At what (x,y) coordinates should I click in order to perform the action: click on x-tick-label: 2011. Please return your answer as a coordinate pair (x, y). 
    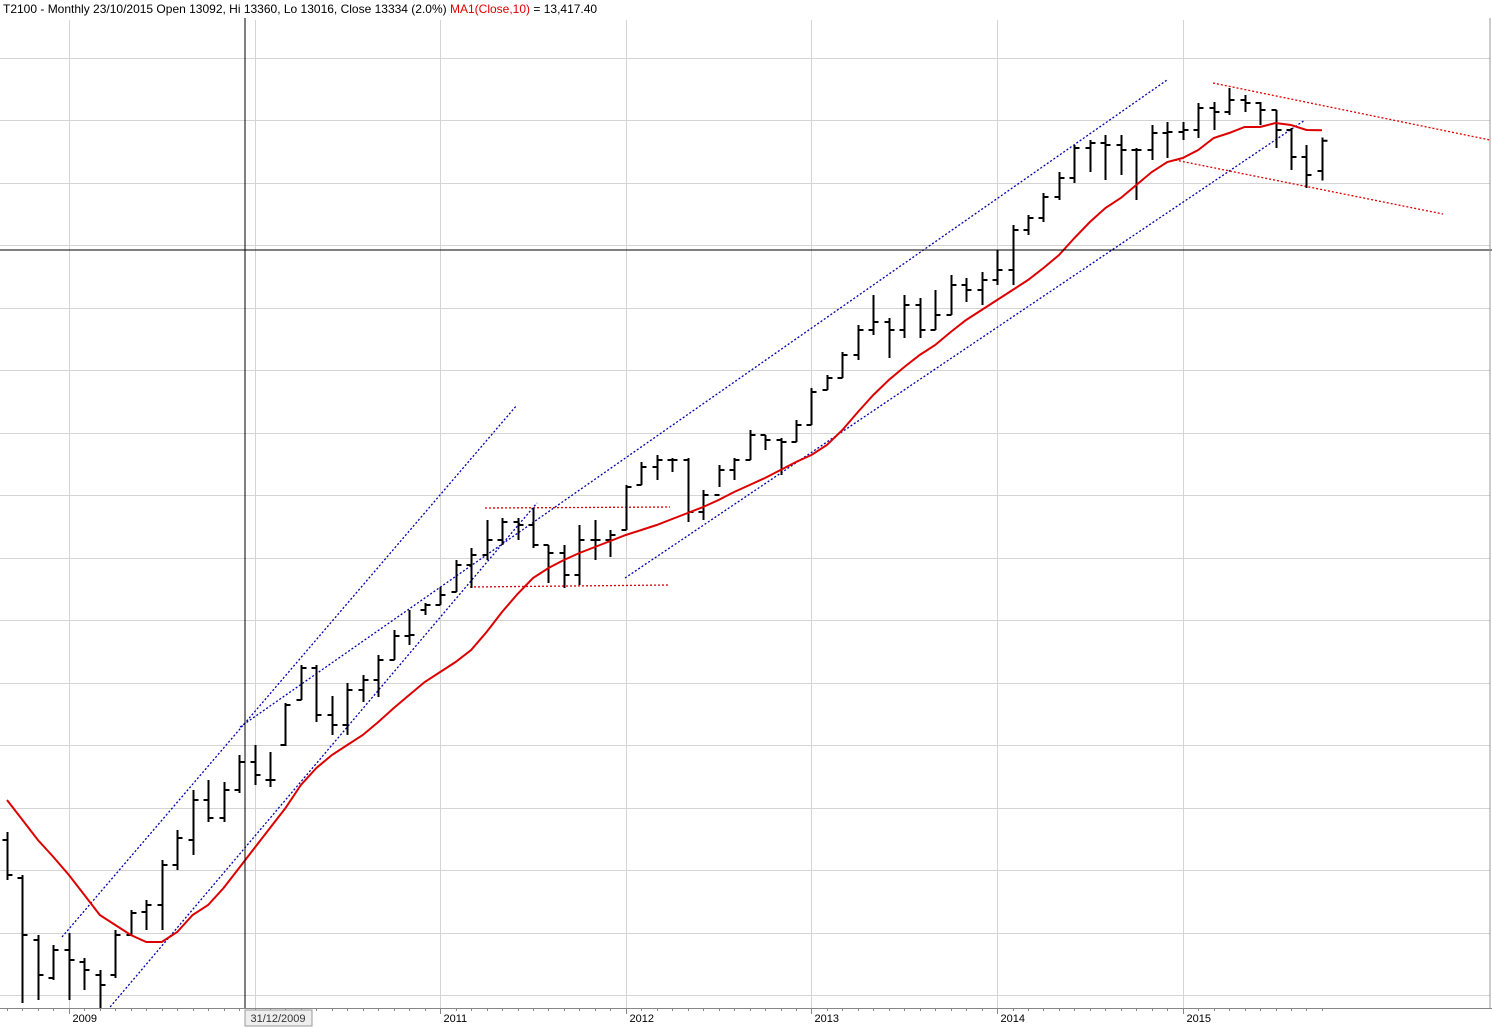
    Looking at the image, I should click on (456, 1019).